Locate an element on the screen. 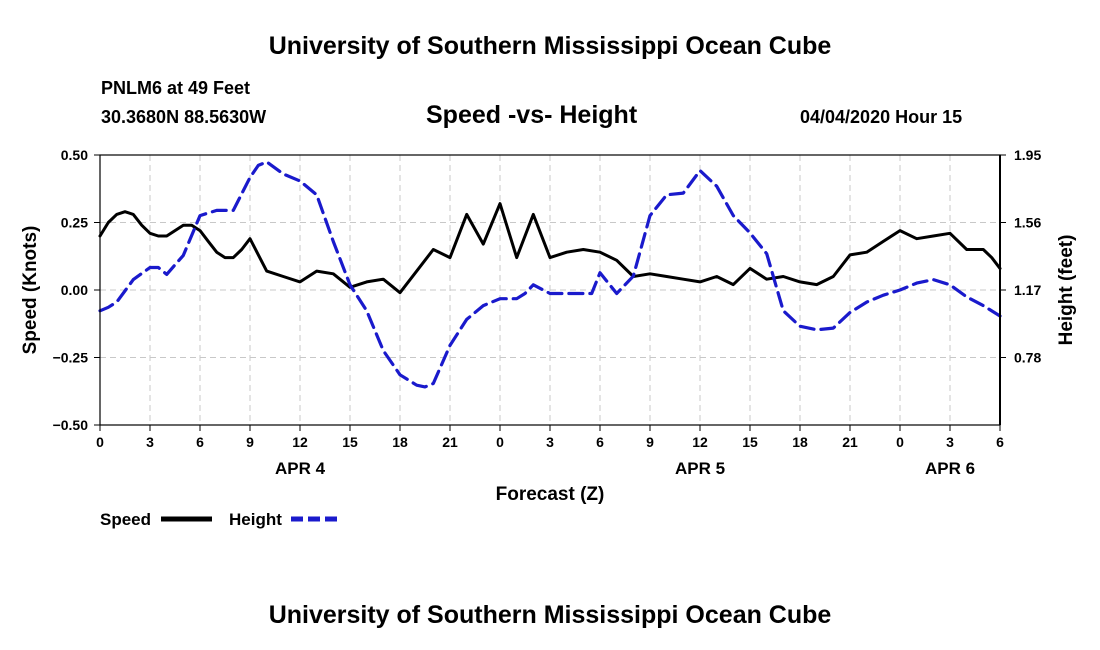 This screenshot has height=650, width=1100. forecast-datetime: 04/04/2020 Hour 15 is located at coordinates (881, 117).